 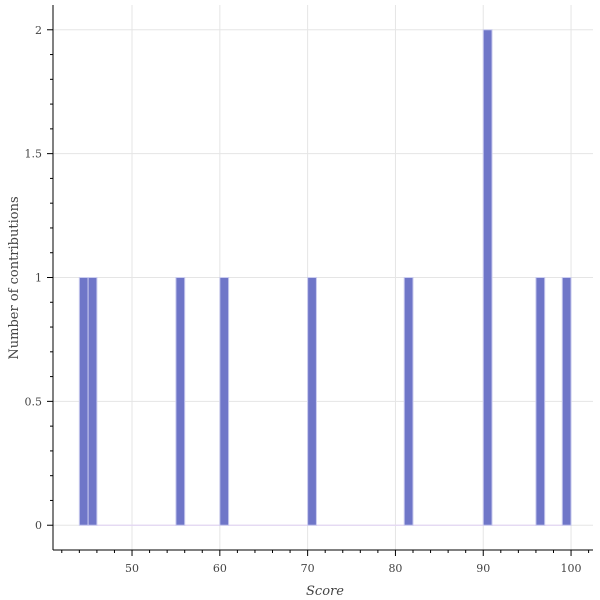 I want to click on y-tick-label: 0.5, so click(x=34, y=401).